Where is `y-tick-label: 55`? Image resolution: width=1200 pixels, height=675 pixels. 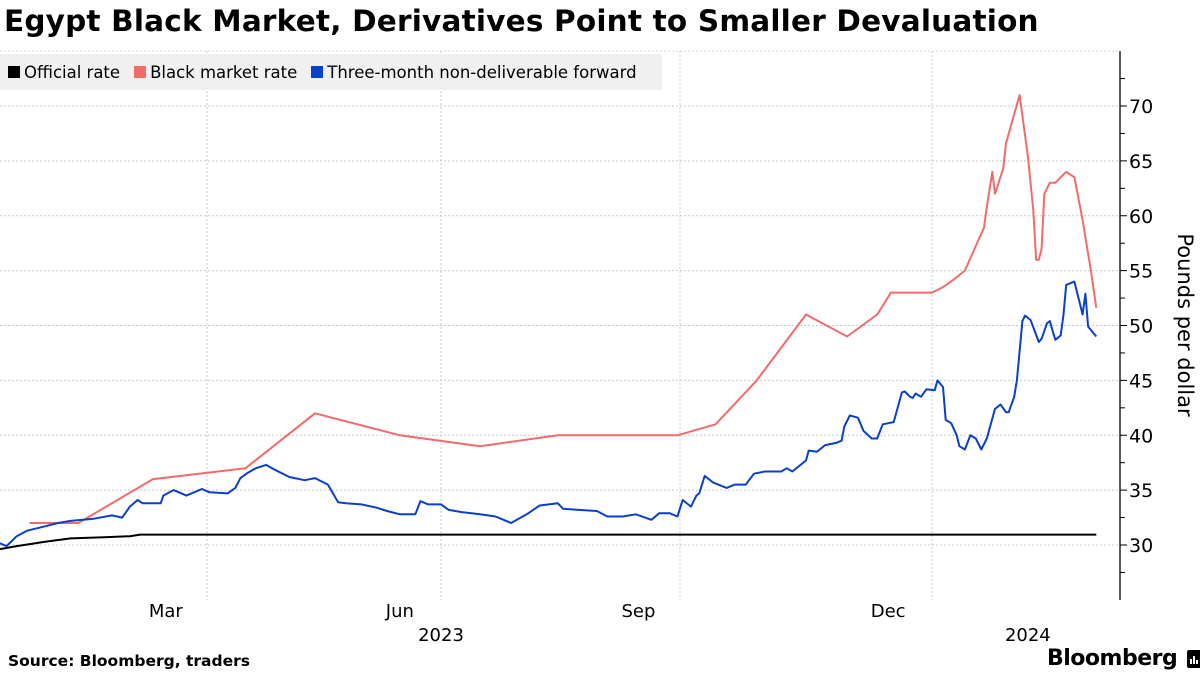 y-tick-label: 55 is located at coordinates (1141, 272).